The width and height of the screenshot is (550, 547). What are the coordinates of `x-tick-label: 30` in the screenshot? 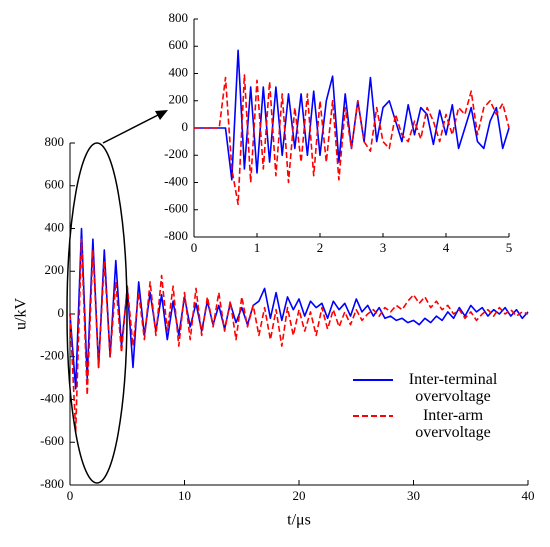 It's located at (413, 495).